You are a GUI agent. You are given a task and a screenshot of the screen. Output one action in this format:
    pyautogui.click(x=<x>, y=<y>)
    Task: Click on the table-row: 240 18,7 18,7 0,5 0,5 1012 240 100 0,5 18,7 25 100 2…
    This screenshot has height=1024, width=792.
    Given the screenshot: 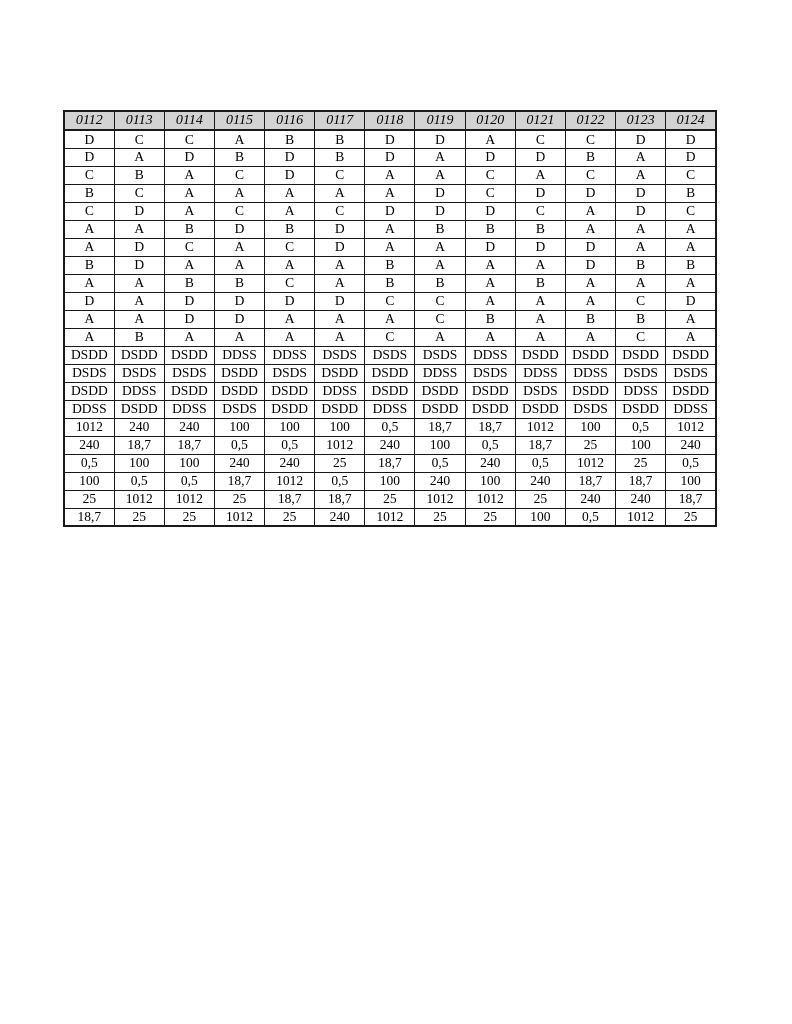 What is the action you would take?
    pyautogui.click(x=390, y=445)
    